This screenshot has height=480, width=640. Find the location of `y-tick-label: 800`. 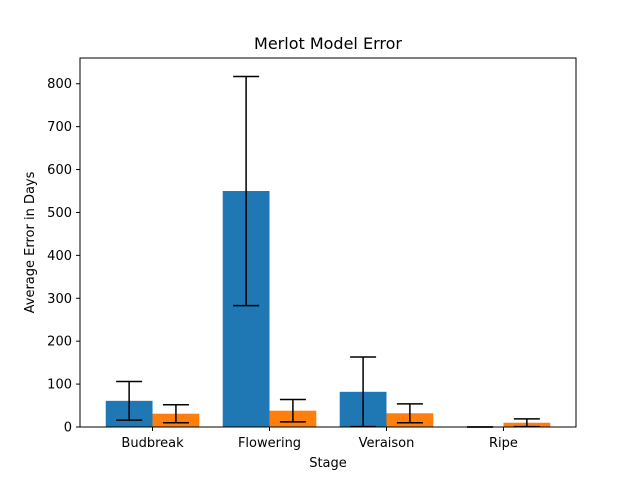

y-tick-label: 800 is located at coordinates (59, 84).